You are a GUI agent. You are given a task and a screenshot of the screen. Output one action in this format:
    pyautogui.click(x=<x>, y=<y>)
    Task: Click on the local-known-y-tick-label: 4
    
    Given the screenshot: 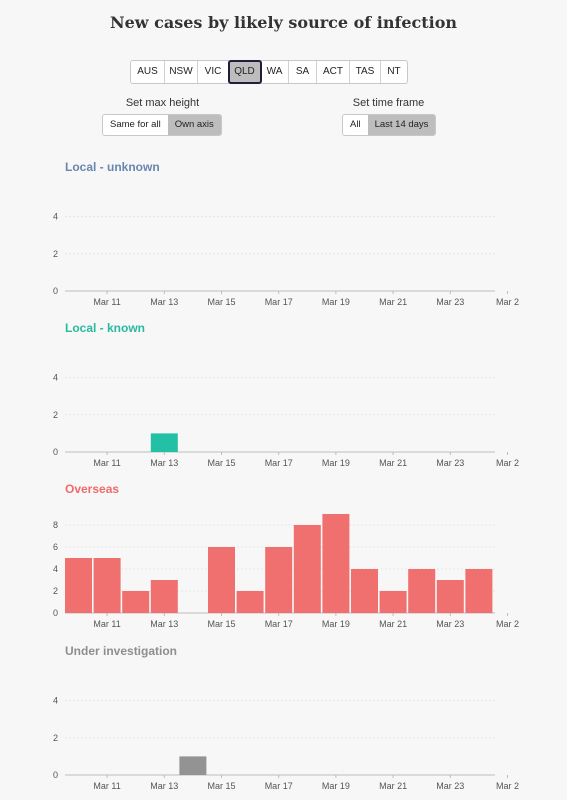 What is the action you would take?
    pyautogui.click(x=55, y=378)
    